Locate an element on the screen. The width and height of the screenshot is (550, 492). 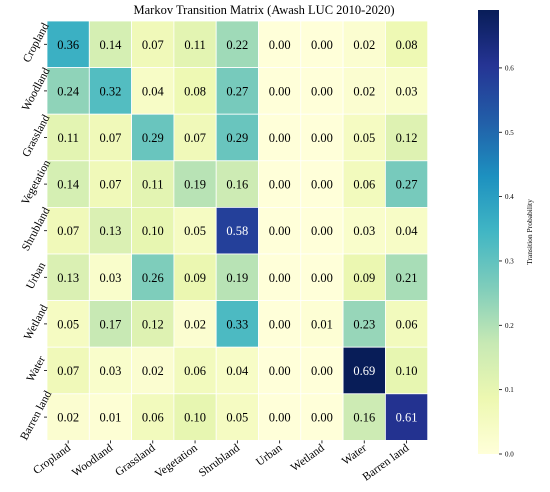
cell-value-label: 0.58 is located at coordinates (237, 231).